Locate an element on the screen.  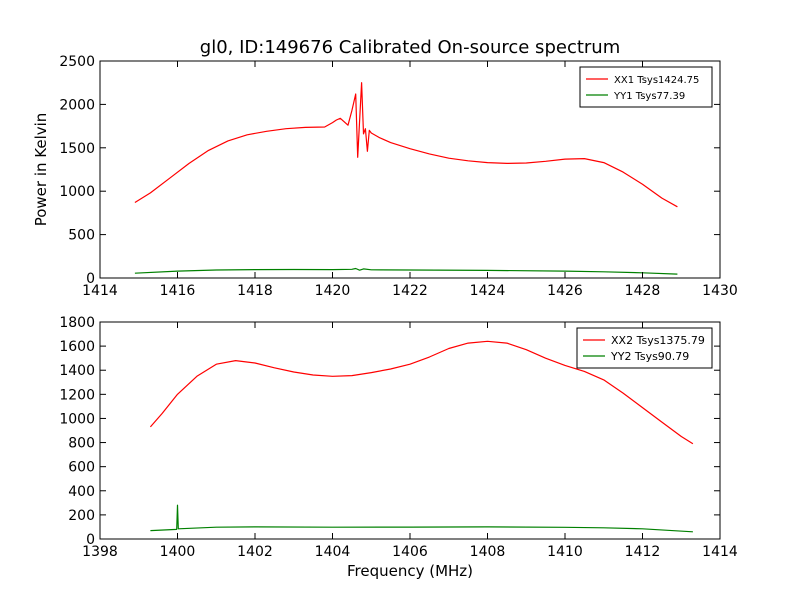
y-tick-label: 2500 is located at coordinates (77, 62).